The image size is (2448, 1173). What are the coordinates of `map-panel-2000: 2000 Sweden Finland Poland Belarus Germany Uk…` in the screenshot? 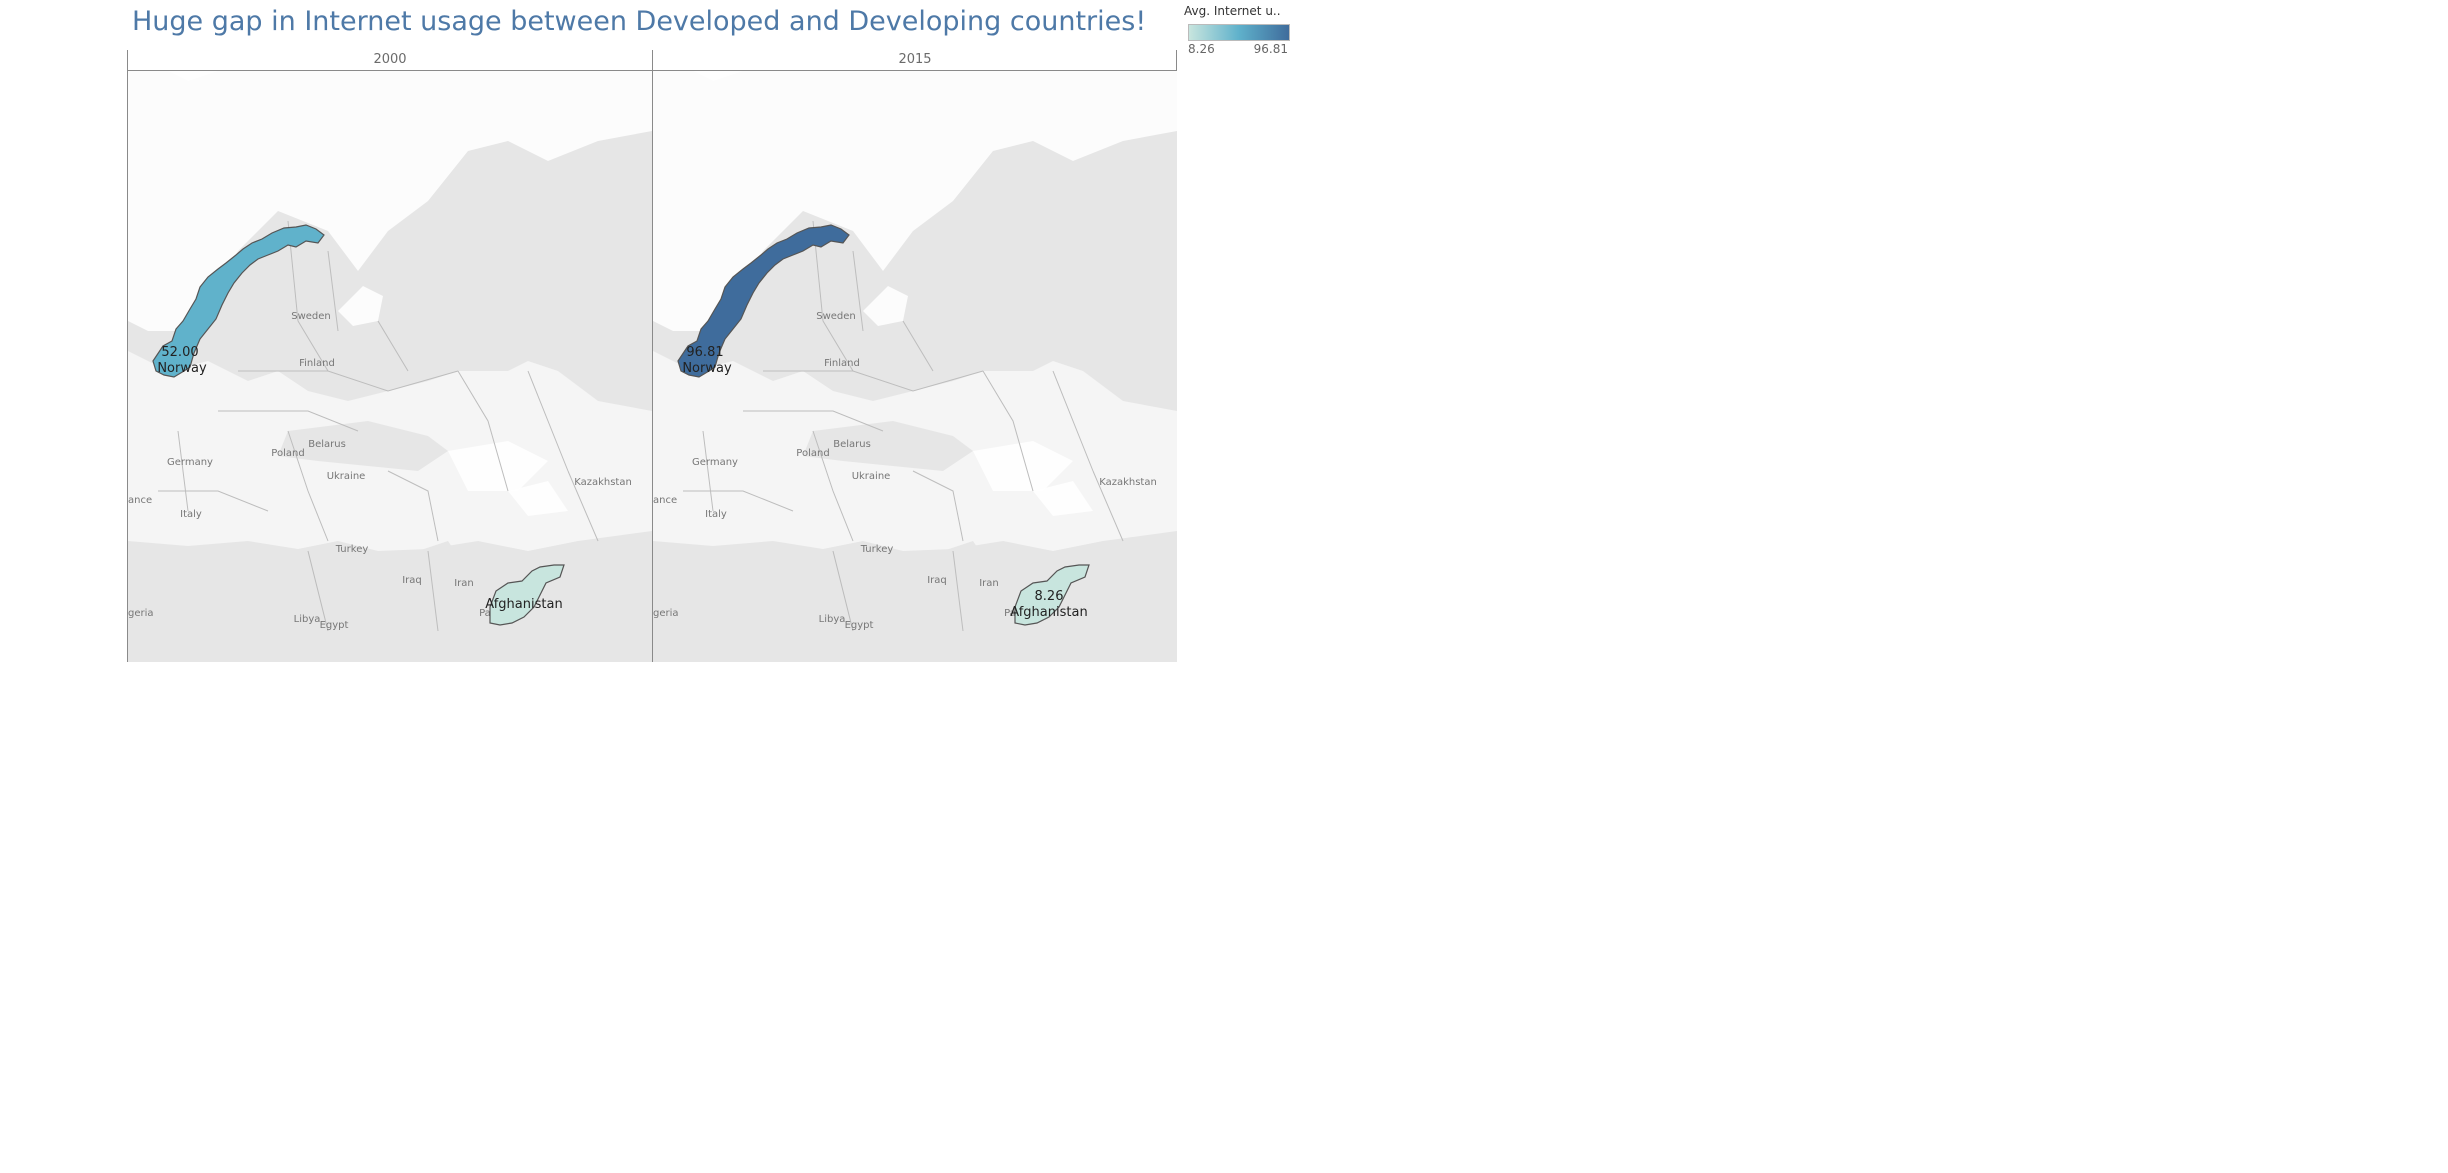 It's located at (390, 356).